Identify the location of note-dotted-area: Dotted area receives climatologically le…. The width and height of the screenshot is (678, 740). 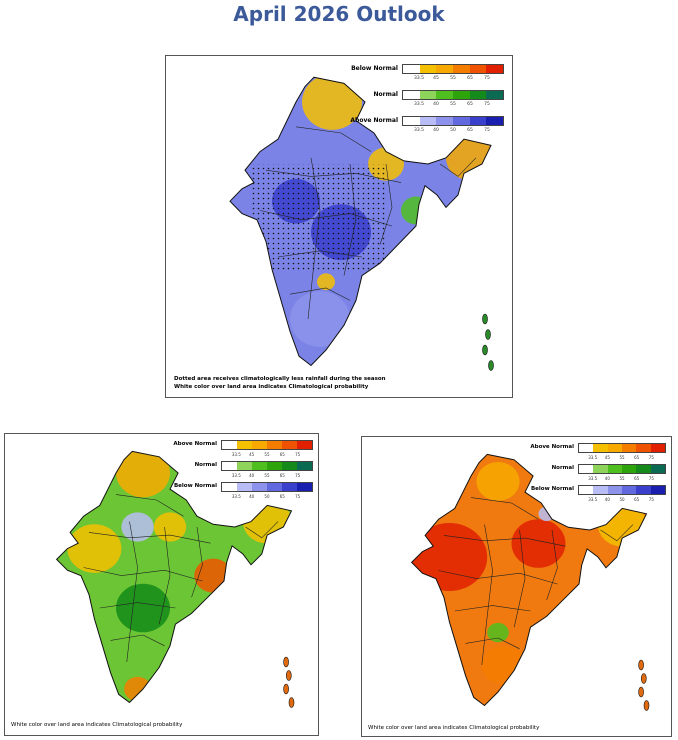
(280, 379).